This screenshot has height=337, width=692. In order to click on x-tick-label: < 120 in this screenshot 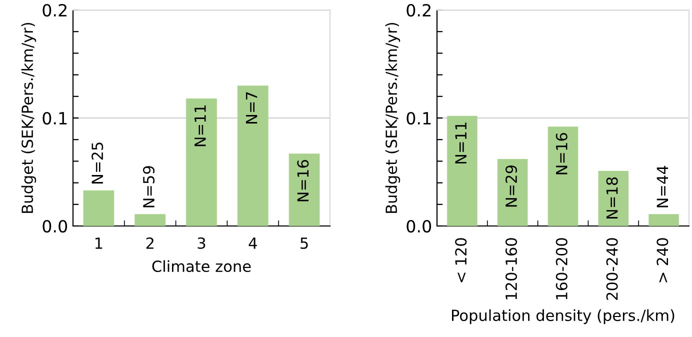, I will do `click(461, 260)`.